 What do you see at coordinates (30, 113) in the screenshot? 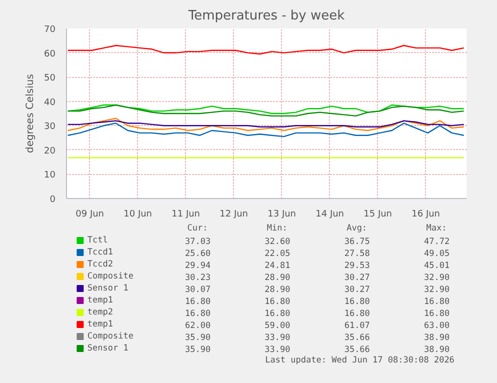
I see `y-axis-title: degrees Celsius` at bounding box center [30, 113].